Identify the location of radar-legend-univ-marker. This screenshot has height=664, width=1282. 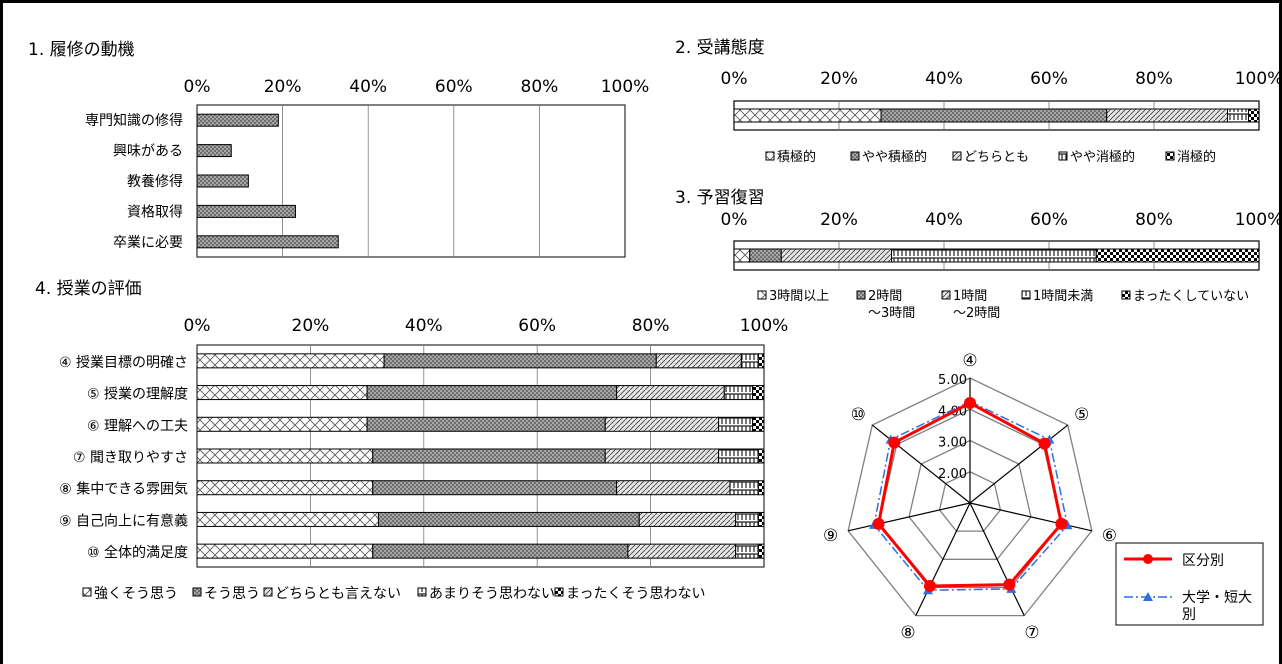
(1148, 596).